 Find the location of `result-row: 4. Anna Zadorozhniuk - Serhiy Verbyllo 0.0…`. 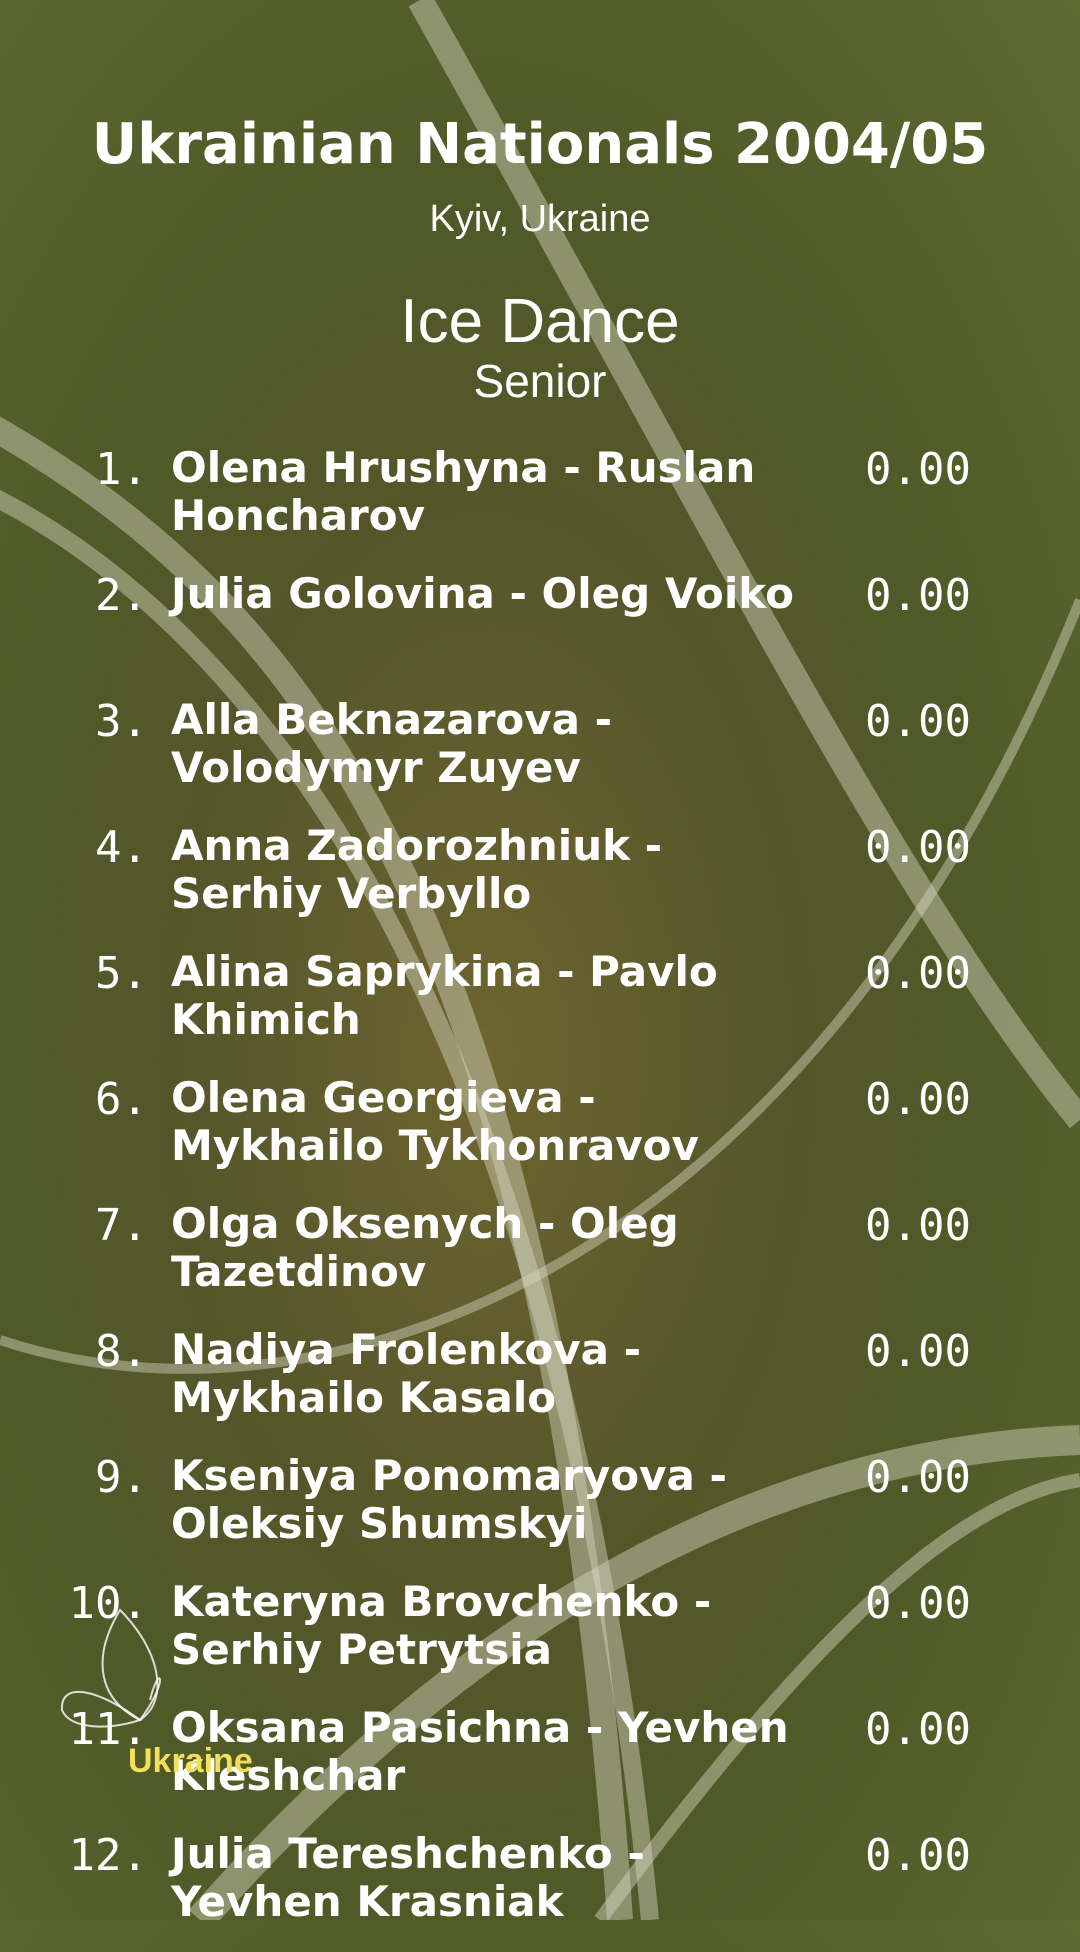

result-row: 4. Anna Zadorozhniuk - Serhiy Verbyllo 0.0… is located at coordinates (540, 881).